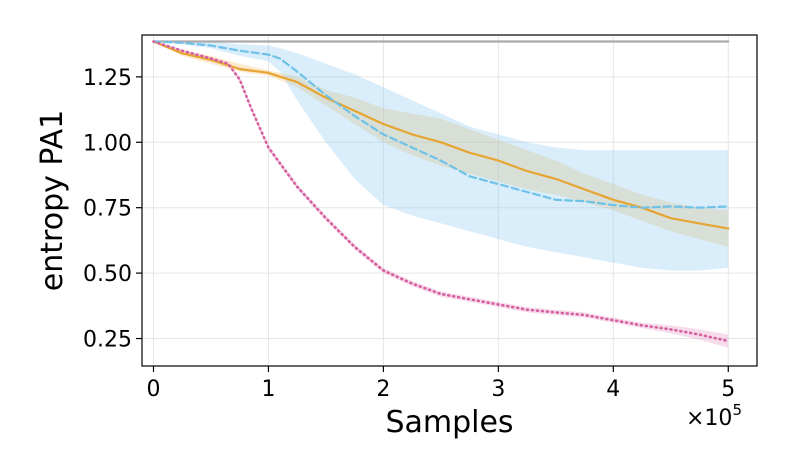 This screenshot has width=793, height=476. Describe the element at coordinates (709, 418) in the screenshot. I see `x-axis-multiplier-base: ×10` at that location.